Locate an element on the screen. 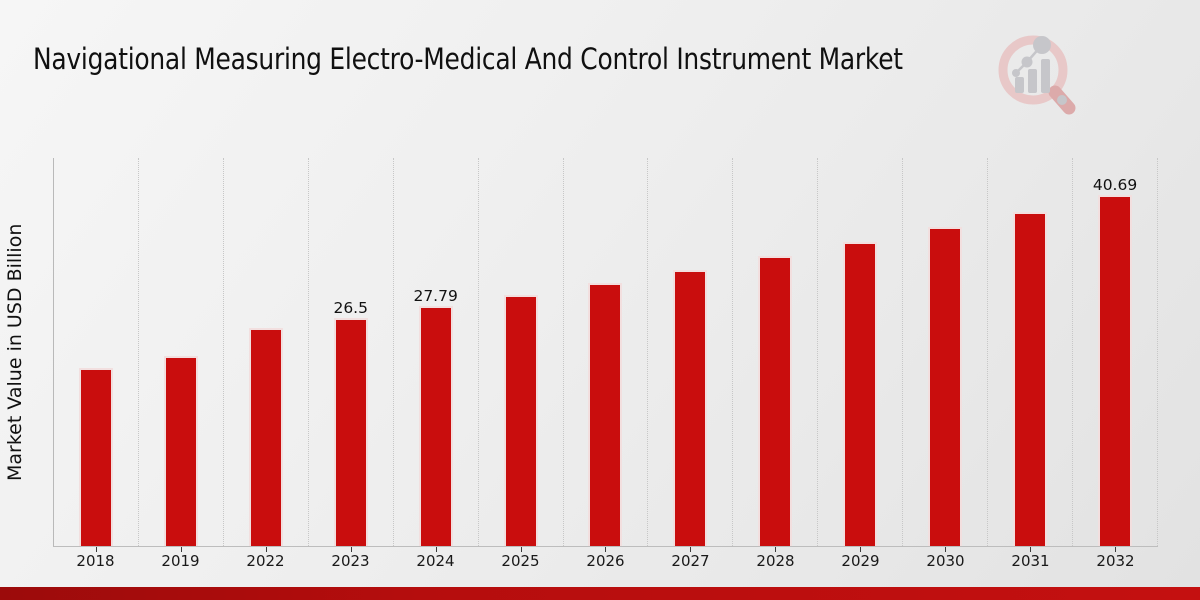 This screenshot has width=1200, height=600. x-axis-tick-2018 is located at coordinates (96, 549).